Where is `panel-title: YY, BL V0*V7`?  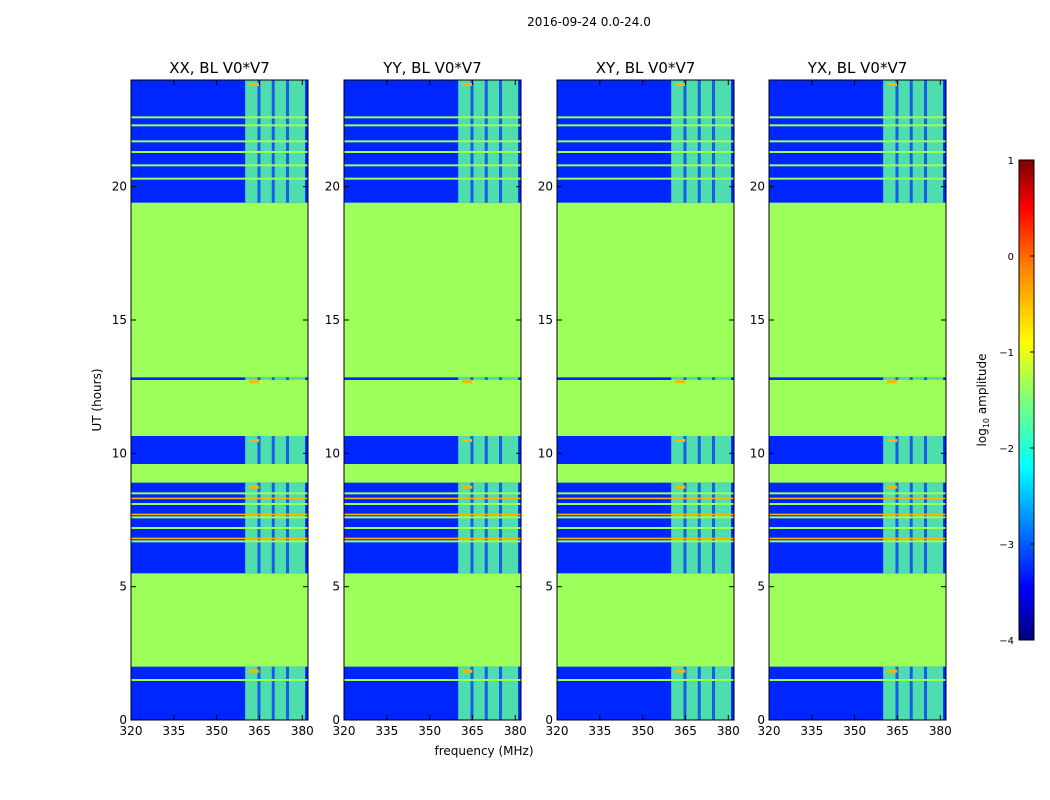
panel-title: YY, BL V0*V7 is located at coordinates (431, 68).